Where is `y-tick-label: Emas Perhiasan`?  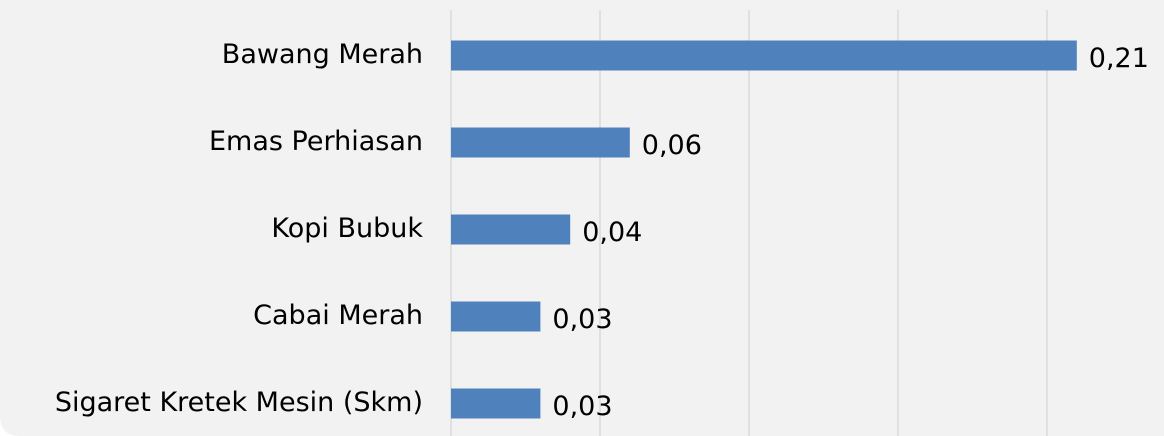 y-tick-label: Emas Perhiasan is located at coordinates (316, 141).